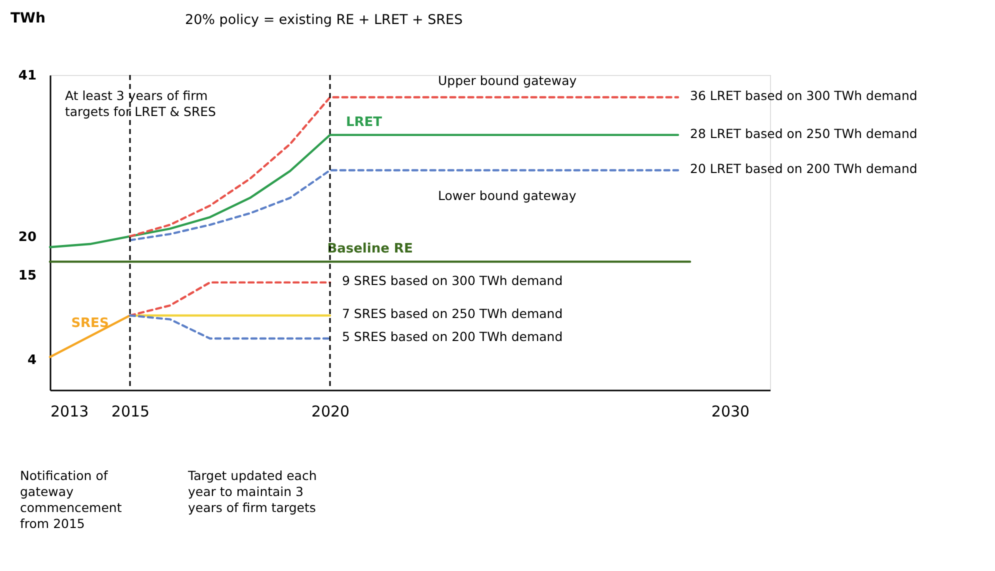  Describe the element at coordinates (730, 411) in the screenshot. I see `x-tick-label: 2030` at that location.